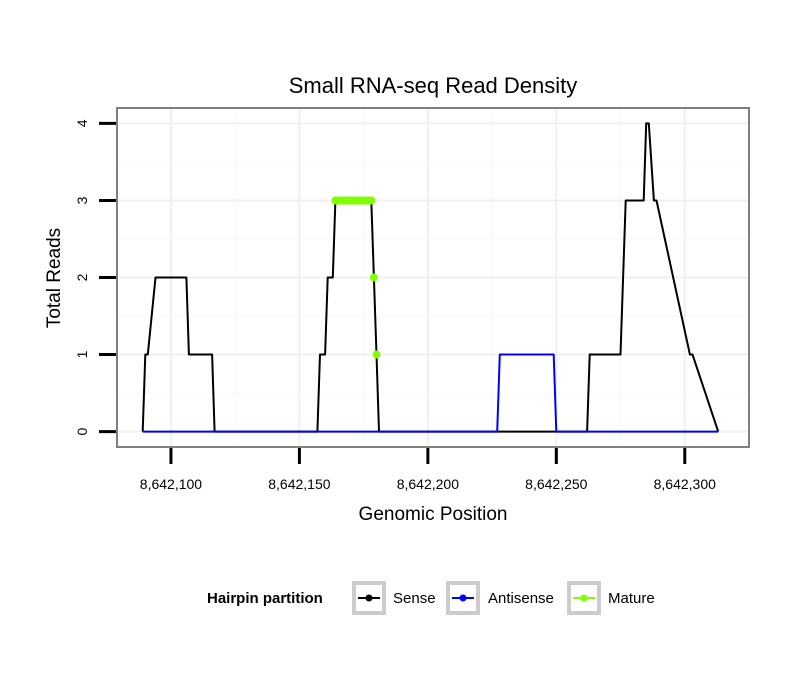 The height and width of the screenshot is (690, 810). What do you see at coordinates (556, 484) in the screenshot?
I see `x-tick-label: 8,642,250` at bounding box center [556, 484].